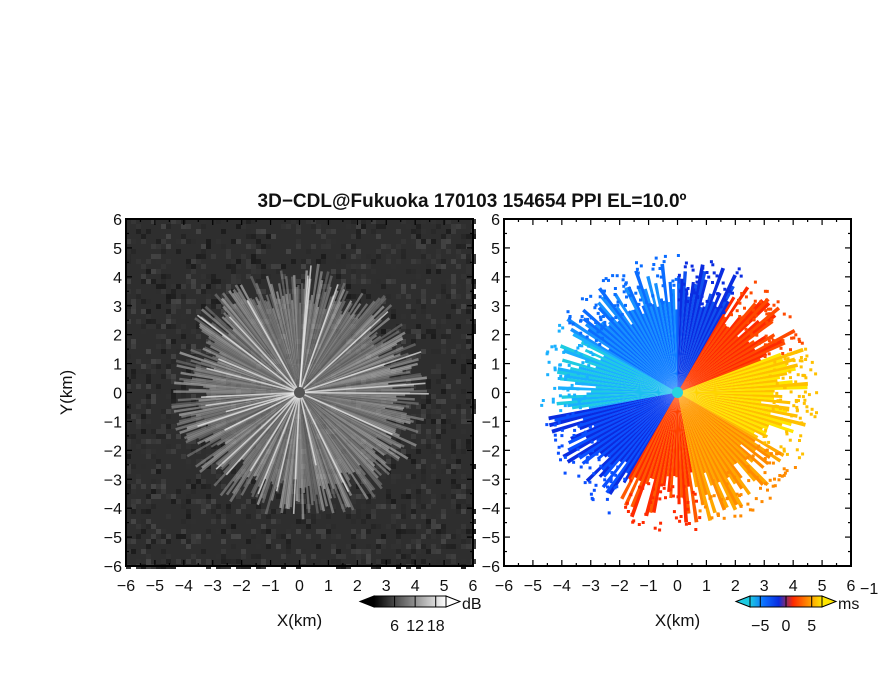 The image size is (880, 680). Describe the element at coordinates (117, 220) in the screenshot. I see `y-tick-label: 6` at that location.